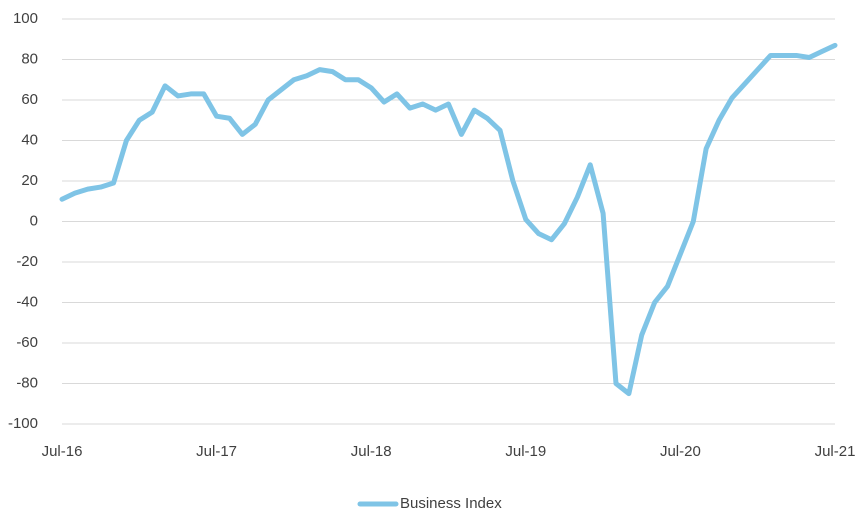 The height and width of the screenshot is (530, 867). What do you see at coordinates (451, 503) in the screenshot?
I see `legend-label: Business Index` at bounding box center [451, 503].